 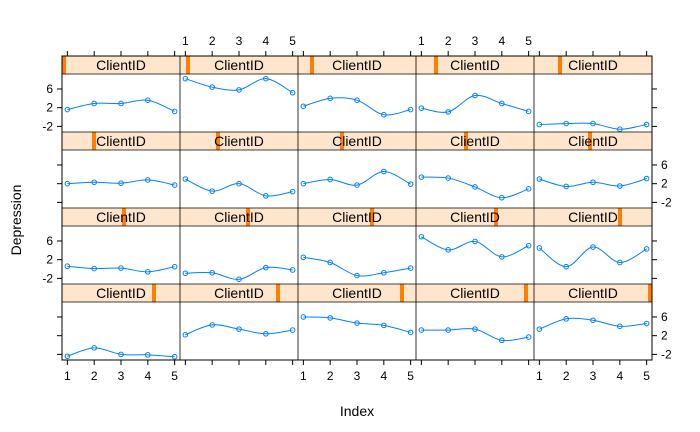 What do you see at coordinates (357, 160) in the screenshot?
I see `panel-client-8: ClientID` at bounding box center [357, 160].